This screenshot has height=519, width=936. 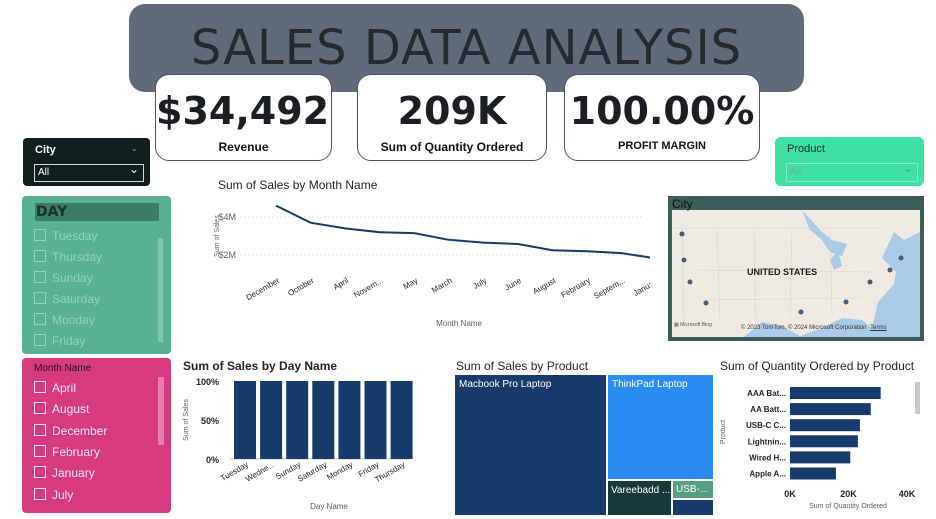 What do you see at coordinates (300, 287) in the screenshot?
I see `x-tick-label: October` at bounding box center [300, 287].